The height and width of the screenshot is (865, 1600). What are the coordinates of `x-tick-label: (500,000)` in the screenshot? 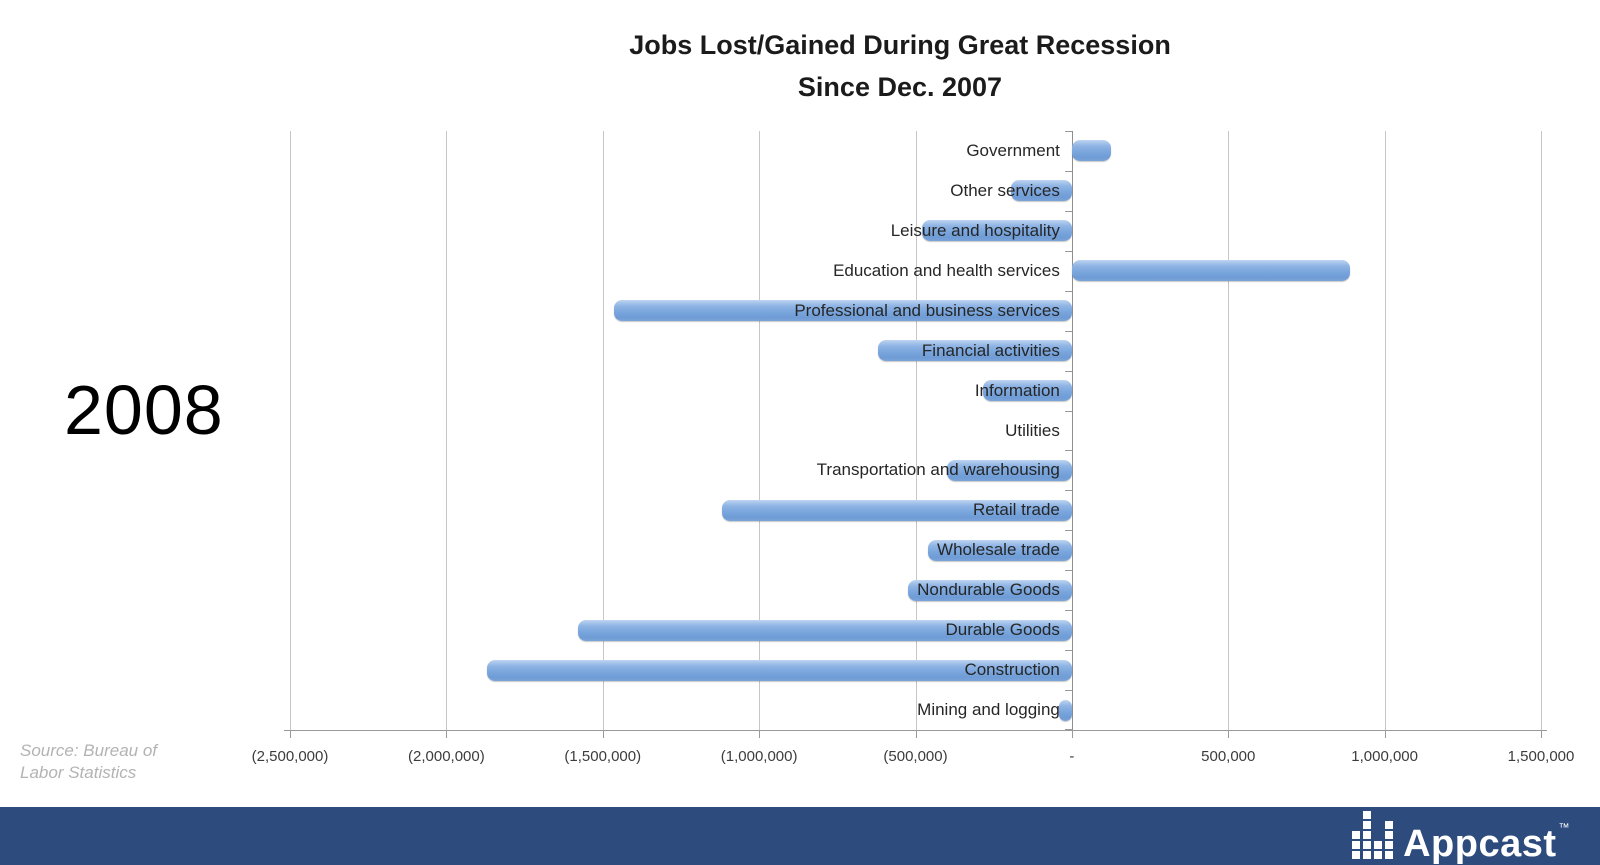 It's located at (915, 756).